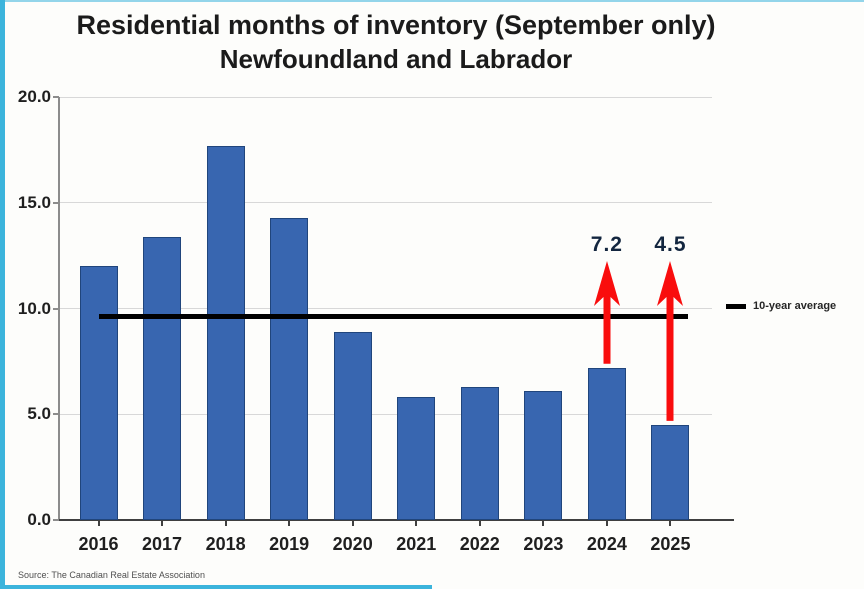 The height and width of the screenshot is (589, 864). Describe the element at coordinates (736, 306) in the screenshot. I see `average-line-swatch-icon` at that location.